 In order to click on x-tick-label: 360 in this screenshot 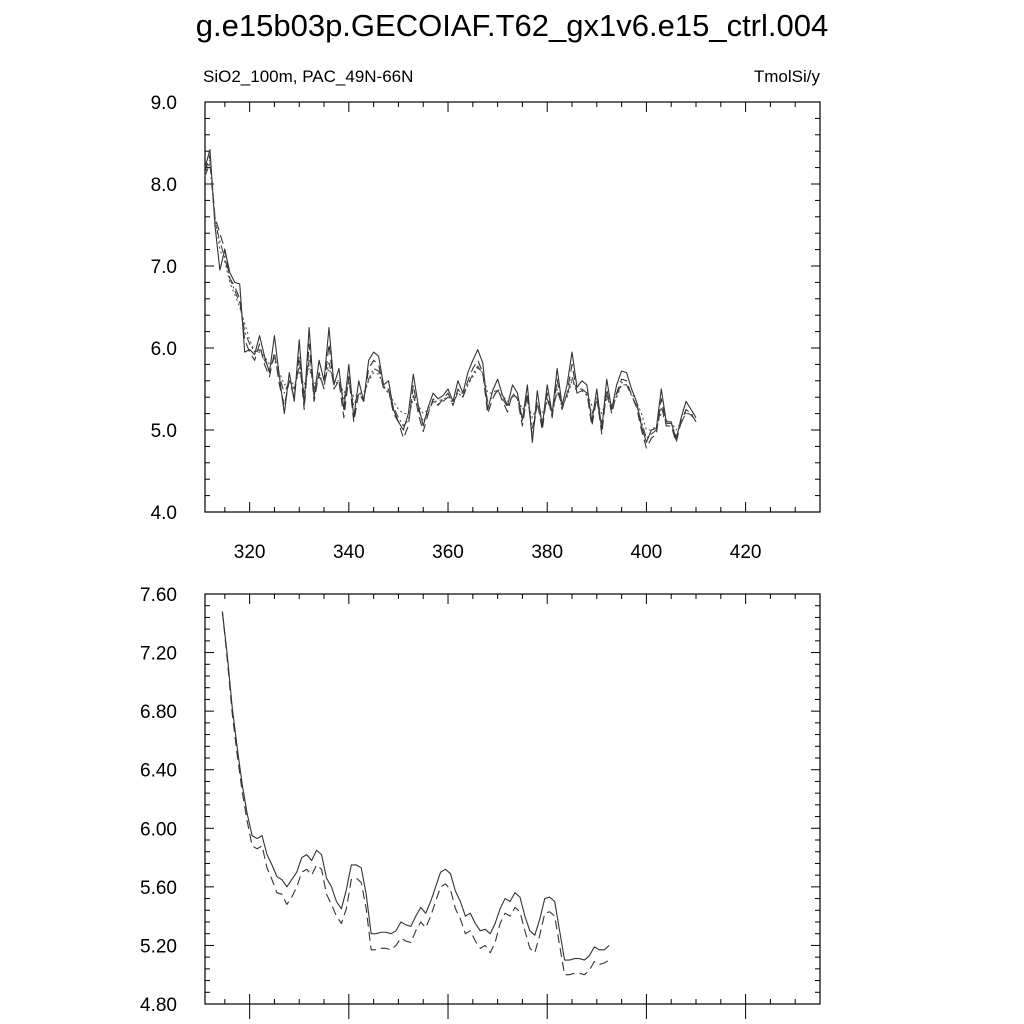, I will do `click(448, 552)`.